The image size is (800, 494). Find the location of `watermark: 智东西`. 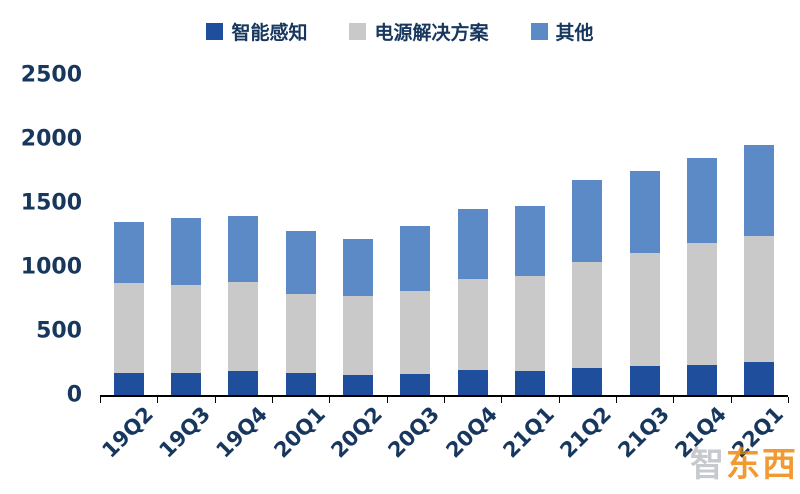

watermark: 智东西 is located at coordinates (744, 461).